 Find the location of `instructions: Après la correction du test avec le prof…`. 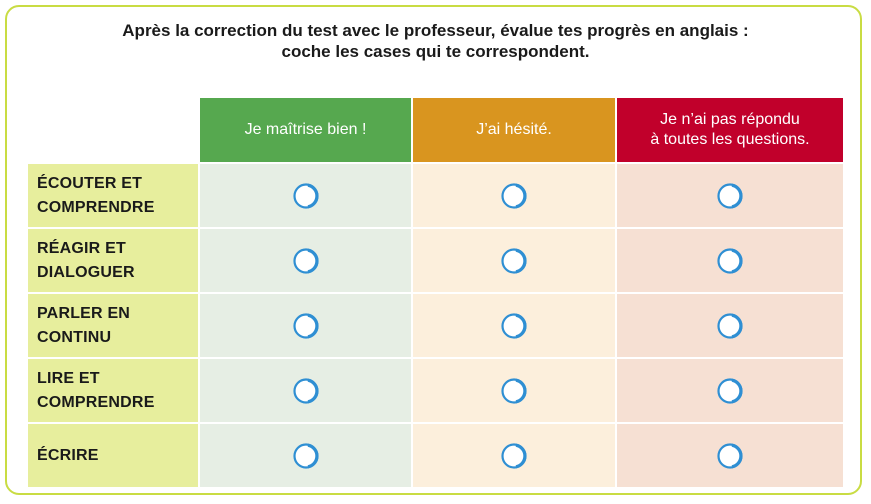

instructions: Après la correction du test avec le prof… is located at coordinates (435, 41).